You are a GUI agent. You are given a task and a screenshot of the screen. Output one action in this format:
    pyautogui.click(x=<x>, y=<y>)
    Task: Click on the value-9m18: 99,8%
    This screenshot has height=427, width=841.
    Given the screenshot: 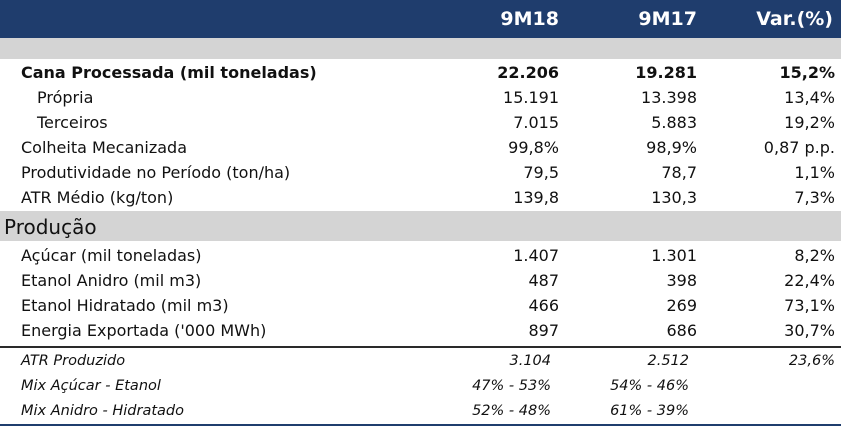 What is the action you would take?
    pyautogui.click(x=533, y=147)
    